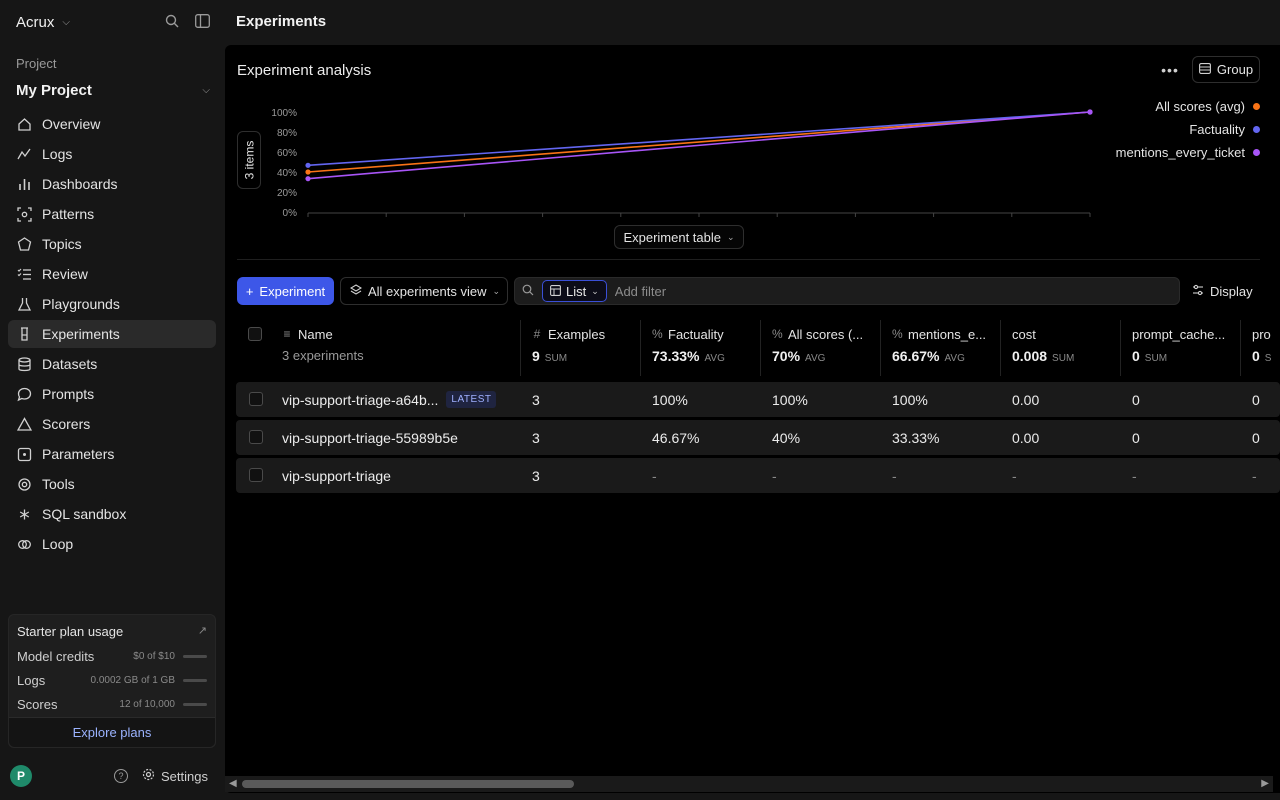 The image size is (1280, 800). Describe the element at coordinates (24, 154) in the screenshot. I see `activity-icon` at that location.